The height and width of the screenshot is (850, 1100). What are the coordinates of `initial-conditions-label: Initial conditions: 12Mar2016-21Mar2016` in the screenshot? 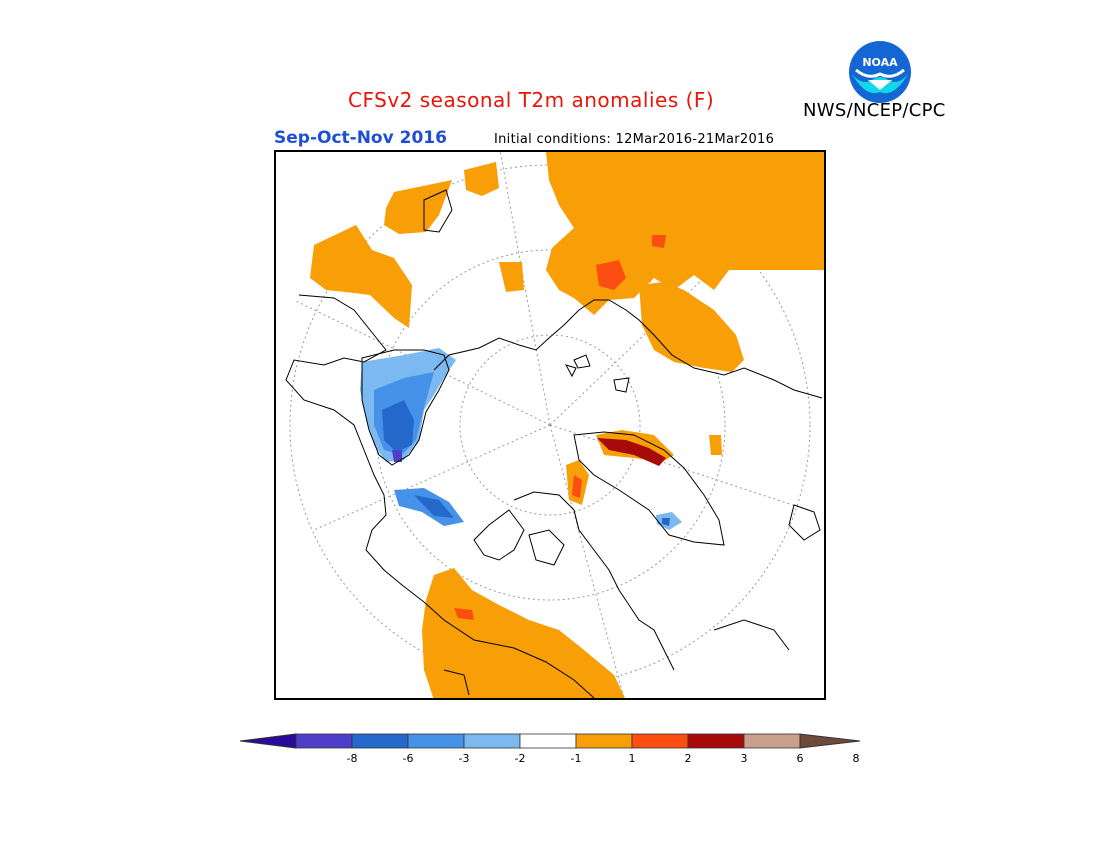 It's located at (634, 139).